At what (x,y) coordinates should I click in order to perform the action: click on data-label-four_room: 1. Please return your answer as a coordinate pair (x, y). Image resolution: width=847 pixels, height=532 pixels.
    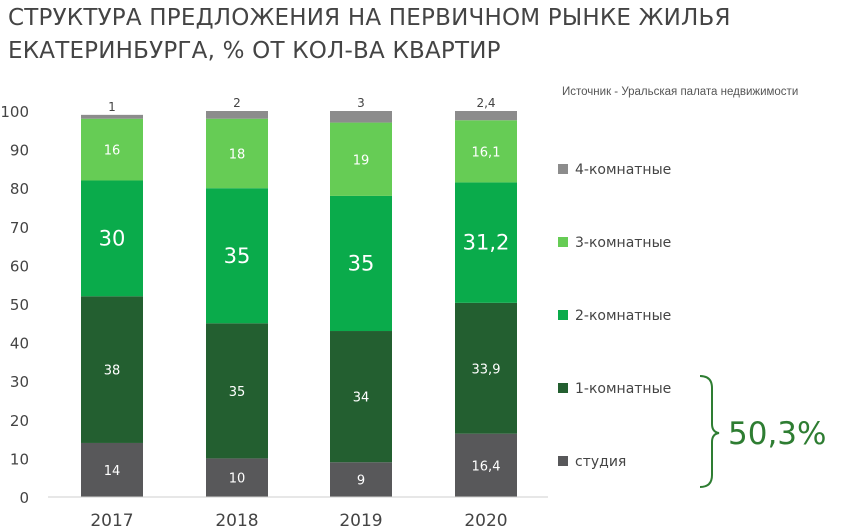
    Looking at the image, I should click on (112, 107).